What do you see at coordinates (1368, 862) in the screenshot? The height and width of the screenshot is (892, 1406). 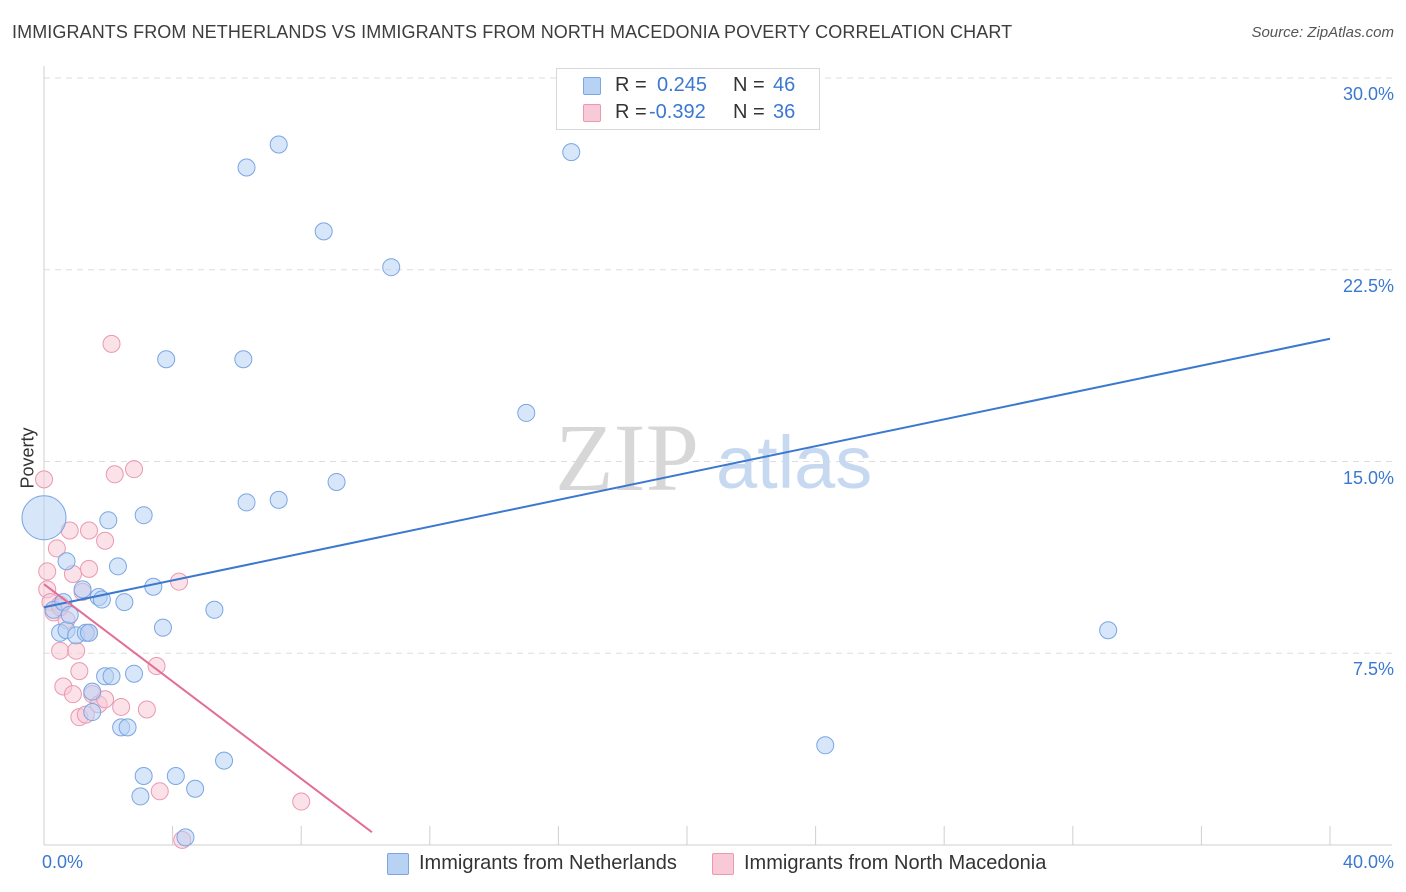 I see `x-tick-label-max: 40.0%` at bounding box center [1368, 862].